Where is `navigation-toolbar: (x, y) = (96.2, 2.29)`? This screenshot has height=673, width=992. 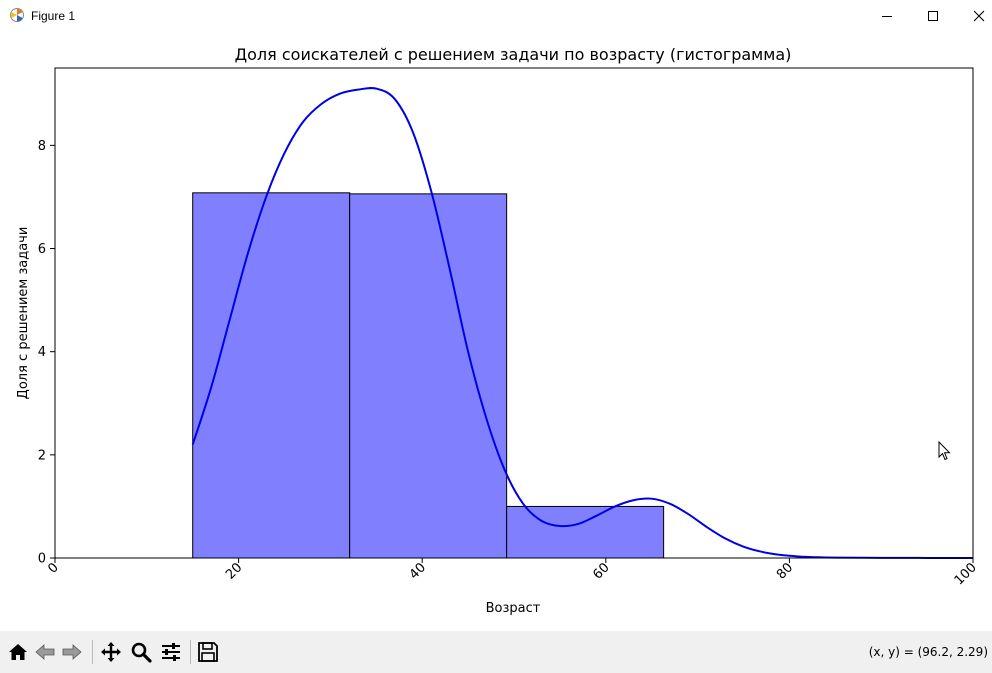 navigation-toolbar: (x, y) = (96.2, 2.29) is located at coordinates (496, 652).